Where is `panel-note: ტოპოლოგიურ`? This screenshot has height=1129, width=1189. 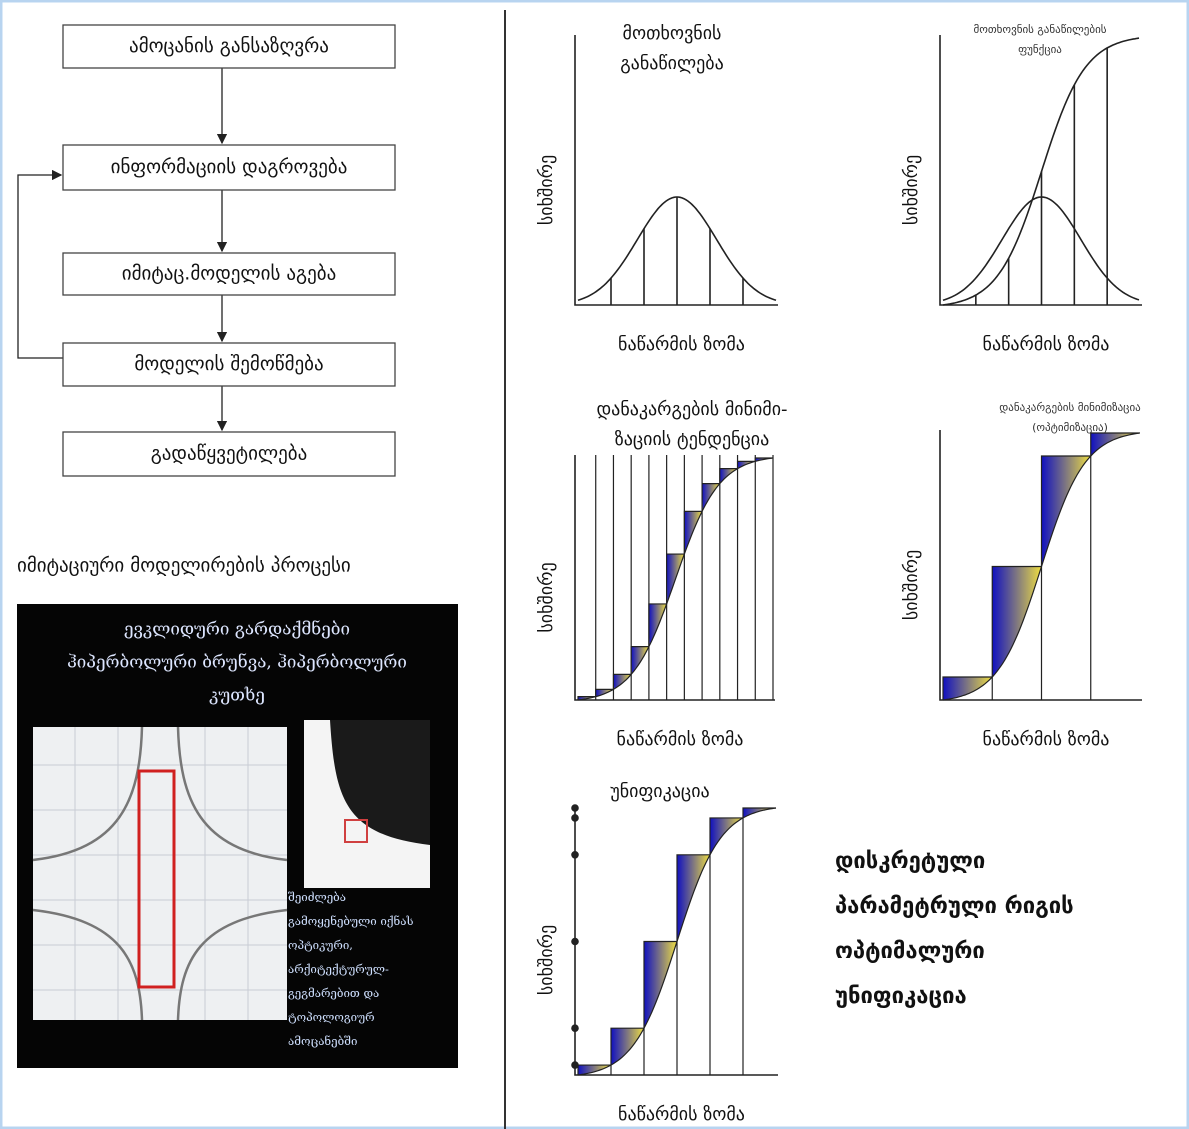
panel-note: ტოპოლოგიურ is located at coordinates (331, 1017).